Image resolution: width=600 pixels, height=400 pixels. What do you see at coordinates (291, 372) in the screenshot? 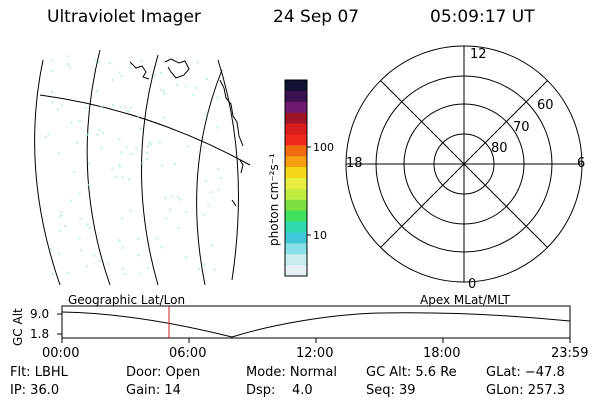
I see `status-mode: Mode: Normal` at bounding box center [291, 372].